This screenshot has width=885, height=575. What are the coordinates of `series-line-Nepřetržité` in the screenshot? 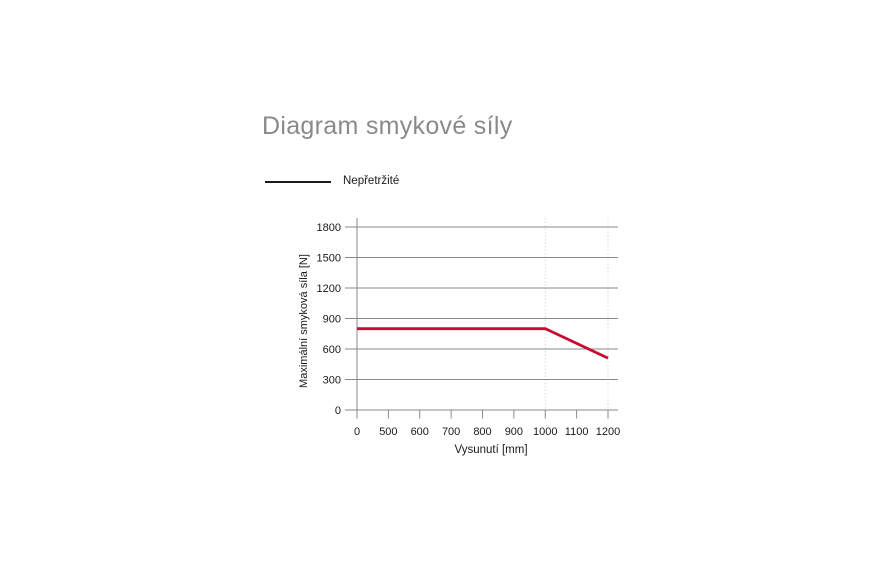 It's located at (483, 343).